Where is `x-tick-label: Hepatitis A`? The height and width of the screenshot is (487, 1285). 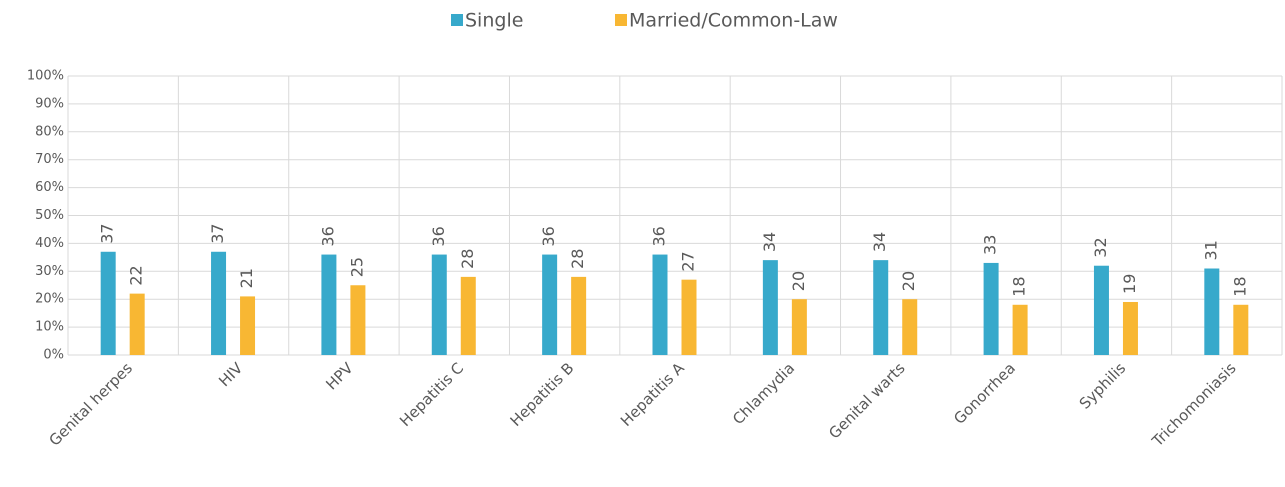
x-tick-label: Hepatitis A is located at coordinates (652, 394).